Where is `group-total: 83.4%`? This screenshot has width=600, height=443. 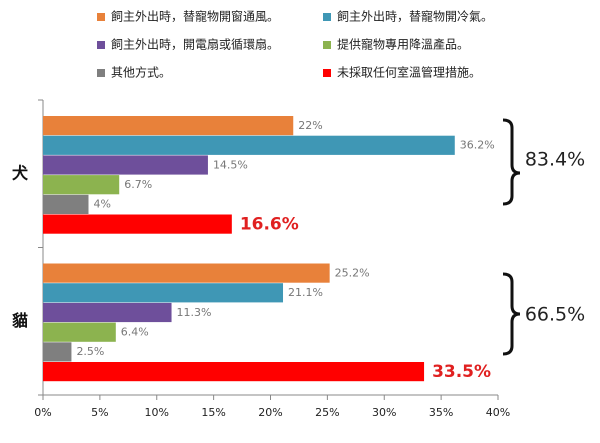
group-total: 83.4% is located at coordinates (555, 160).